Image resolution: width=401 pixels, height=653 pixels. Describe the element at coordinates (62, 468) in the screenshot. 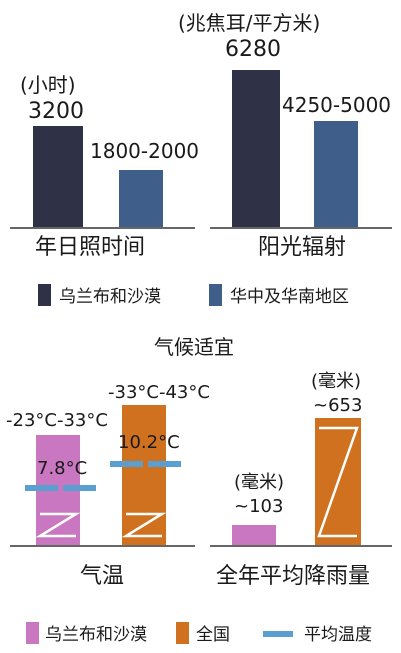

I see `temp-mean-label-wulanbuhe: 7.8°C` at that location.